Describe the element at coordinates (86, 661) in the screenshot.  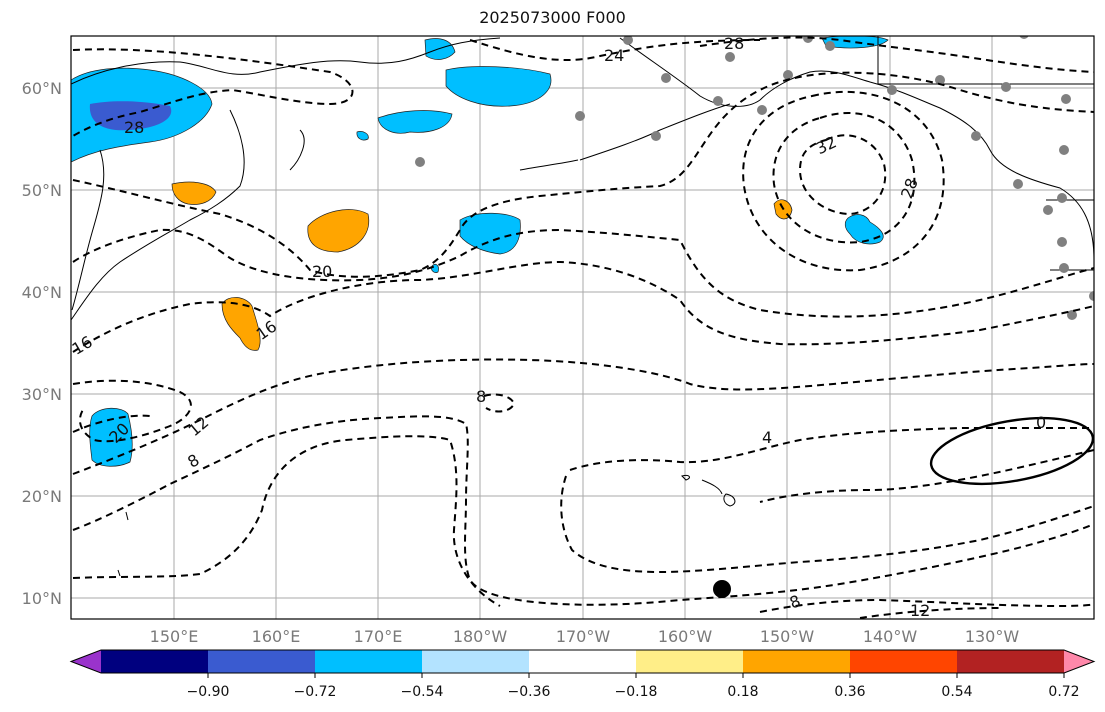
I see `colorbar-extend-min` at that location.